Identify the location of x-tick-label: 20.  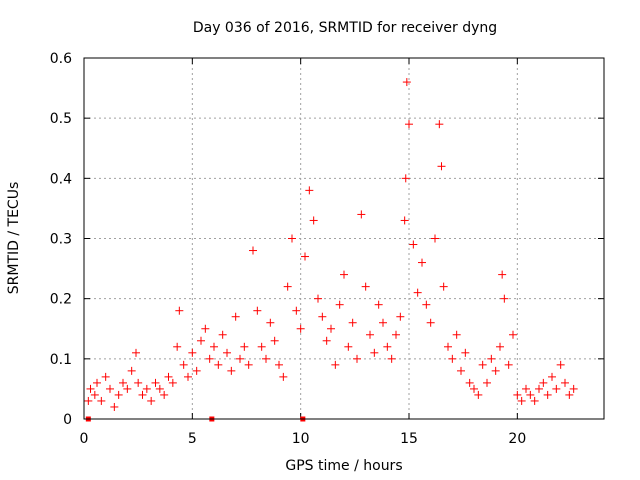
(517, 439).